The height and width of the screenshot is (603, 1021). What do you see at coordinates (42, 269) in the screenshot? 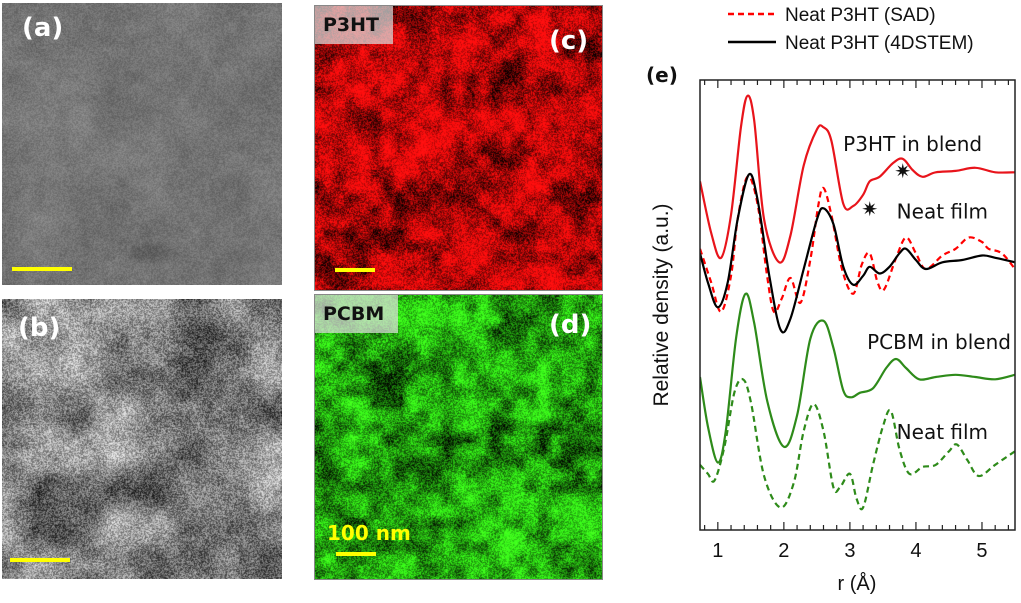
I see `scalebar-a` at bounding box center [42, 269].